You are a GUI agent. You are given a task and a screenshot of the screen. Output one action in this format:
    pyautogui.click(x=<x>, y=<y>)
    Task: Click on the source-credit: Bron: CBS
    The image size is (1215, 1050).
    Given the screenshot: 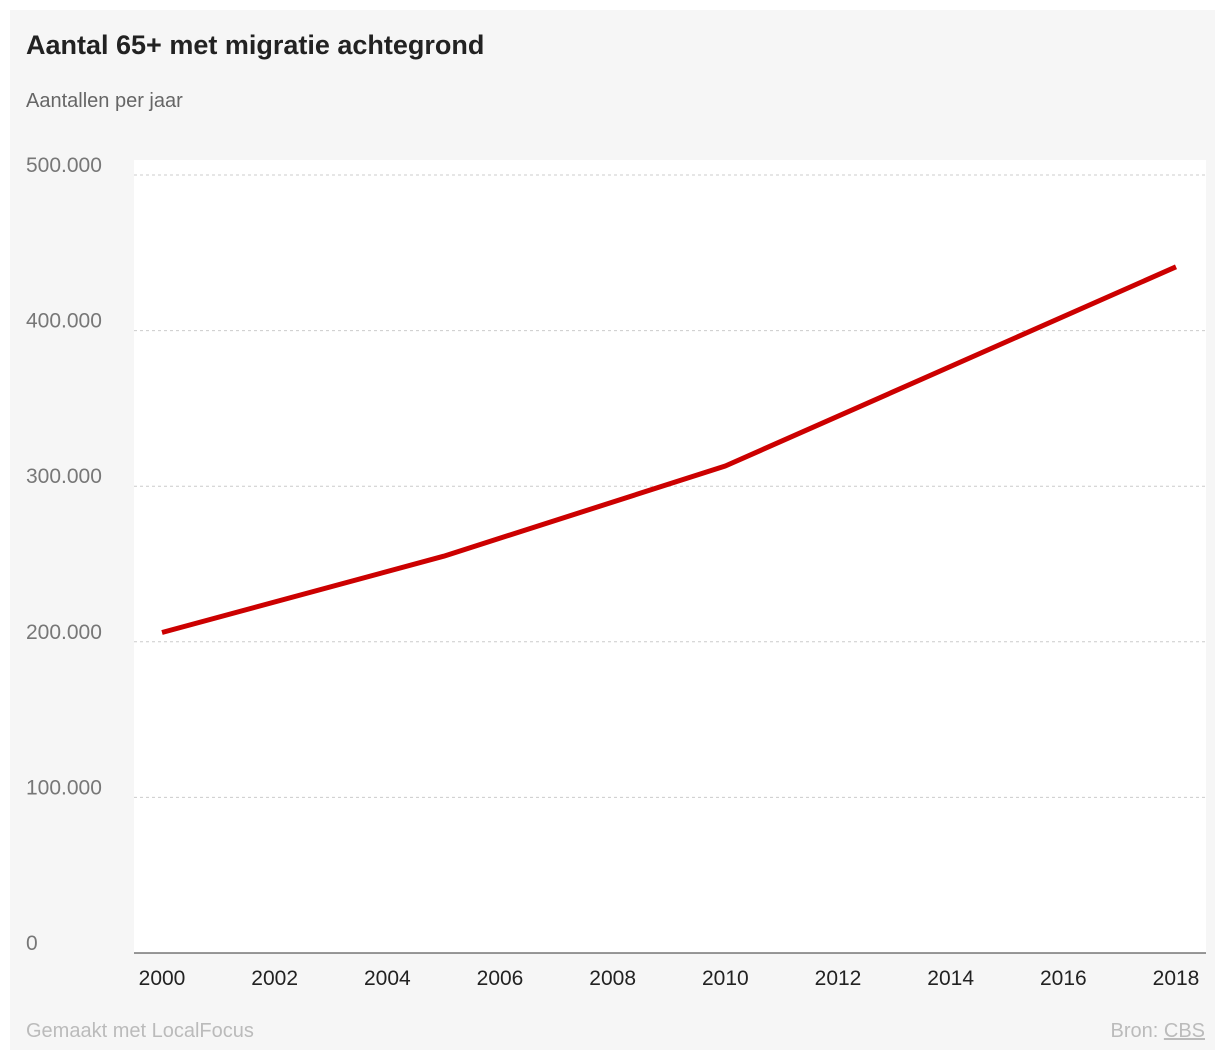 What is the action you would take?
    pyautogui.click(x=1158, y=1031)
    